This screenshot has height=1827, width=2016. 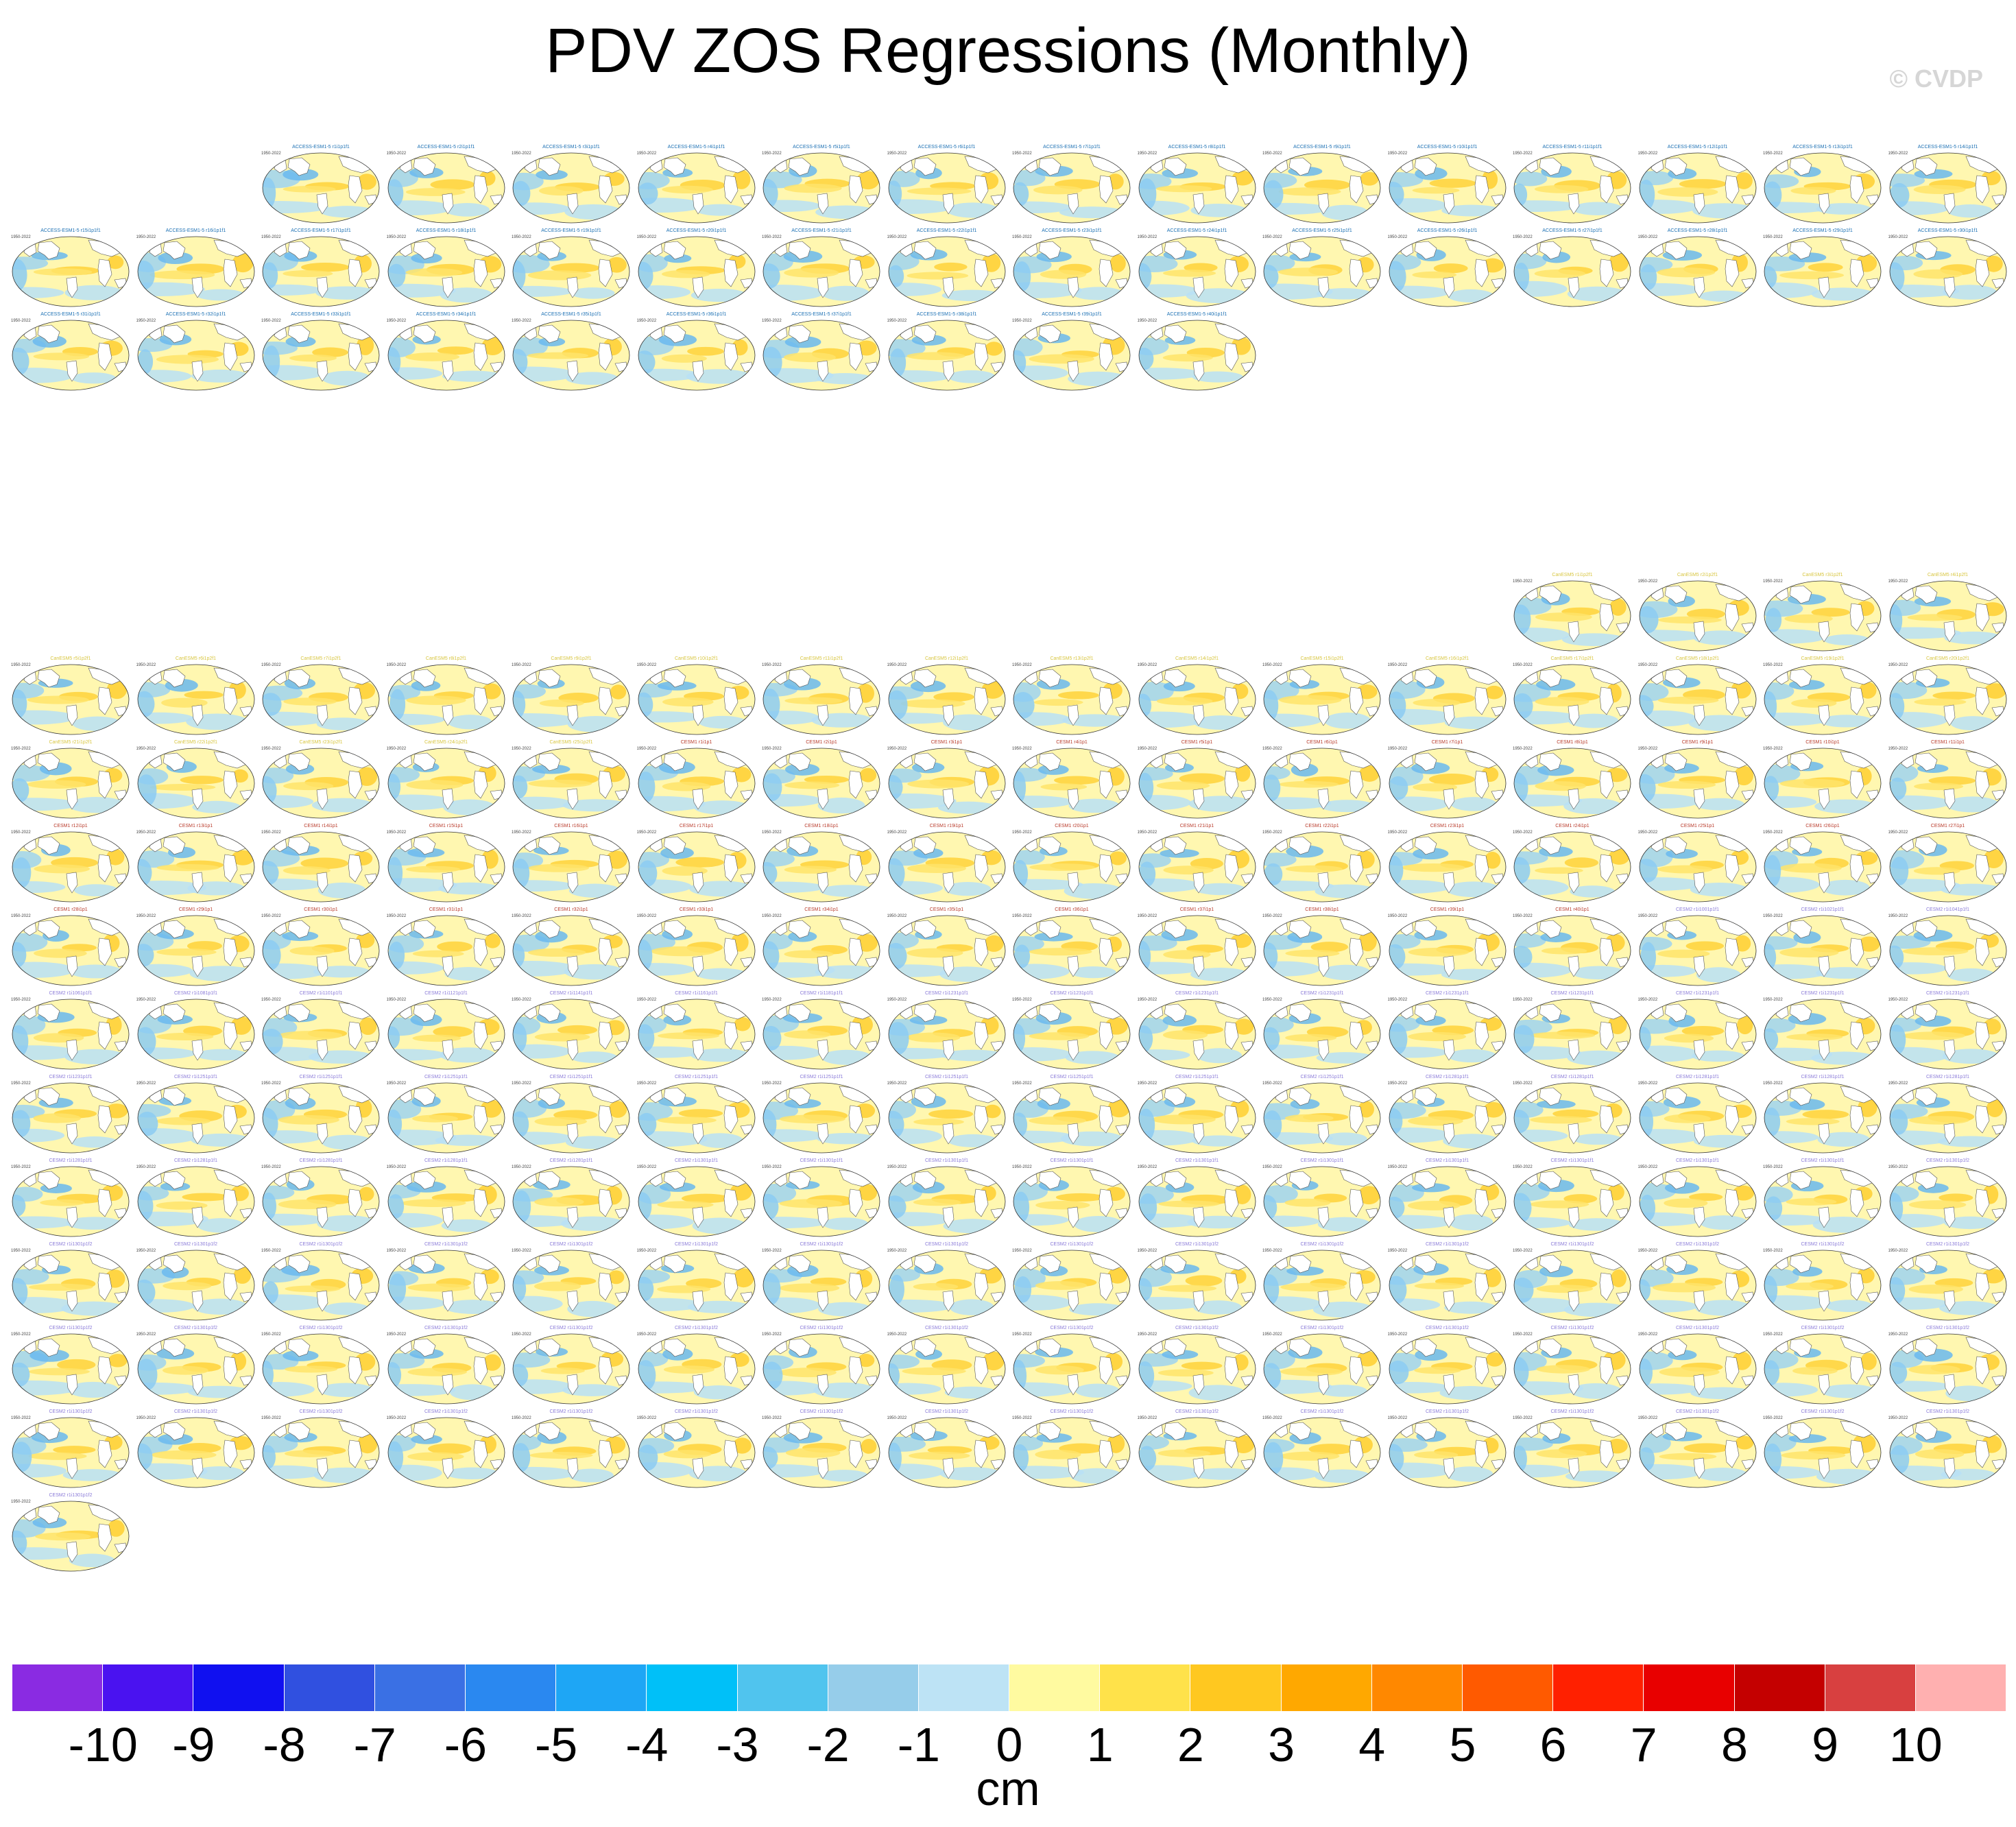 I want to click on panel-title: ACCESS-ESM1-5 r3i1p1f1, so click(x=571, y=148).